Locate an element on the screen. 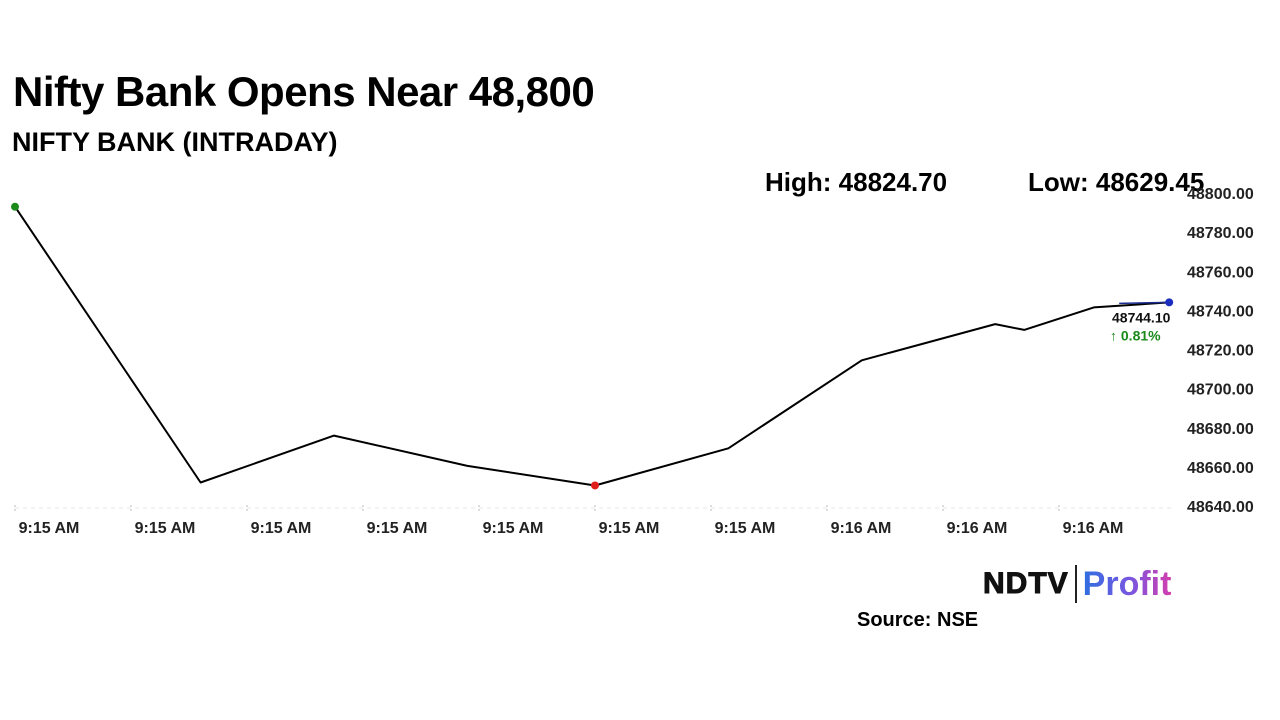  y-tick-label: 48660.00 is located at coordinates (1220, 468).